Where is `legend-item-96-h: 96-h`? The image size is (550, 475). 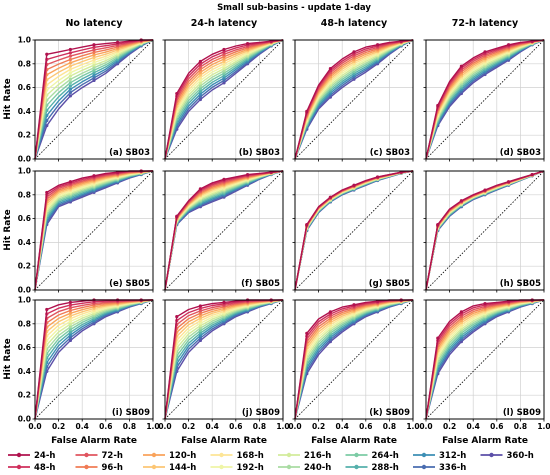
legend-item-96-h: 96-h is located at coordinates (99, 468).